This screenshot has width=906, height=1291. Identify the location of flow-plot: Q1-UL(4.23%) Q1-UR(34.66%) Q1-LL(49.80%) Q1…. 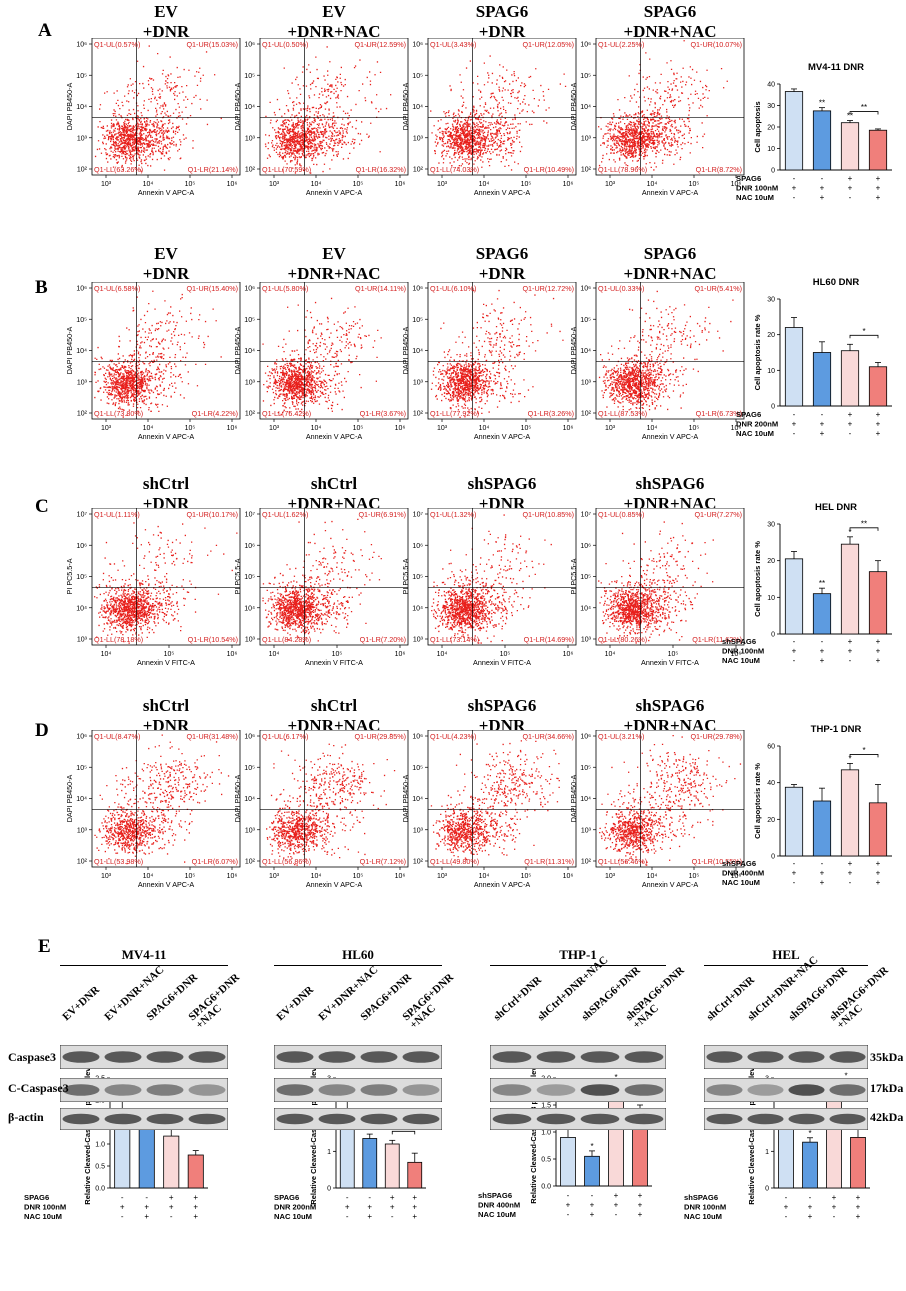
(489, 809).